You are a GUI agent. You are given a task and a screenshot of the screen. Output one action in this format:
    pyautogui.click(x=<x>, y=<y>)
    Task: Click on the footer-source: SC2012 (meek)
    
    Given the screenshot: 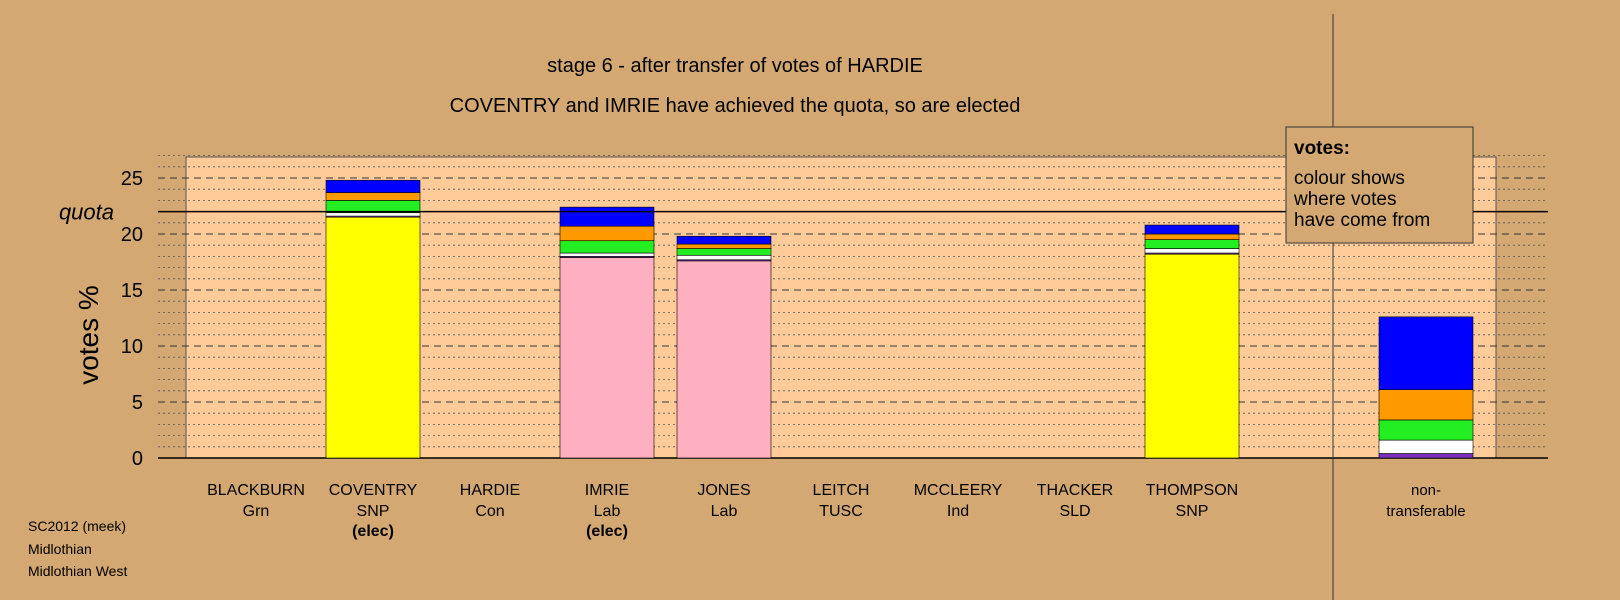 What is the action you would take?
    pyautogui.click(x=77, y=526)
    